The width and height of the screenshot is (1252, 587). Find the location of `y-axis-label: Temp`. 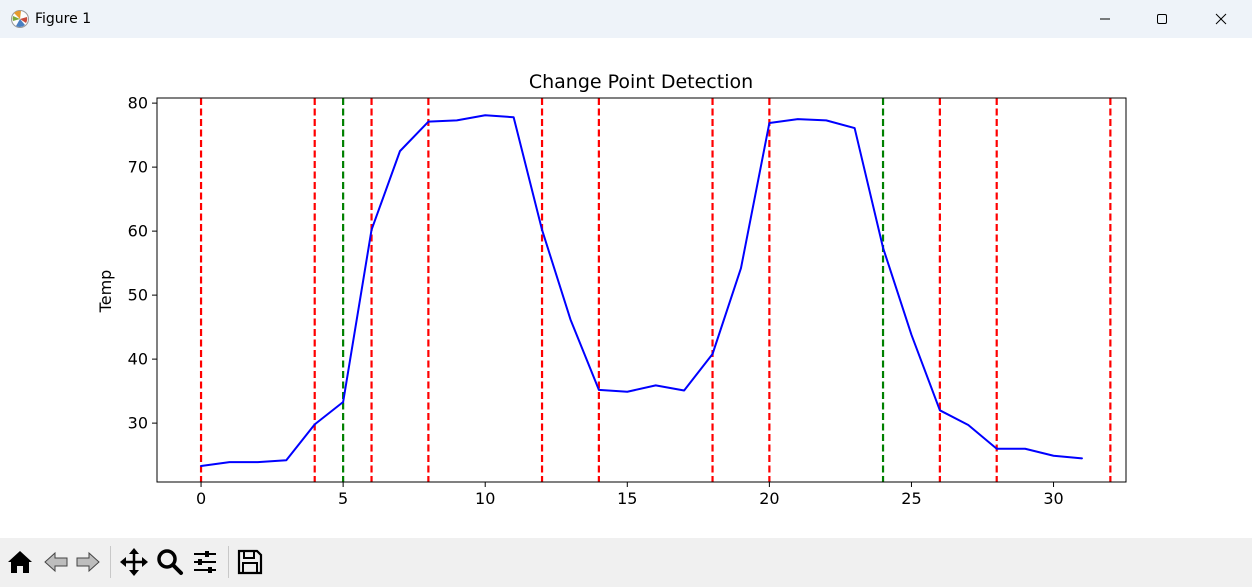

y-axis-label: Temp is located at coordinates (105, 292).